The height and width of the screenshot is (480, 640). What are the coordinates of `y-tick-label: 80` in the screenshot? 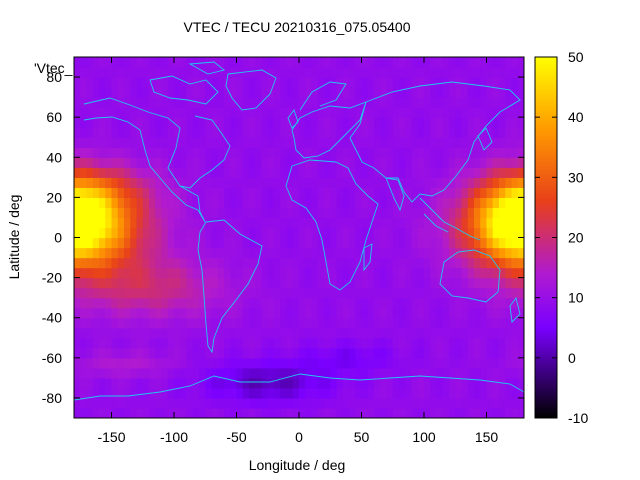 It's located at (54, 77).